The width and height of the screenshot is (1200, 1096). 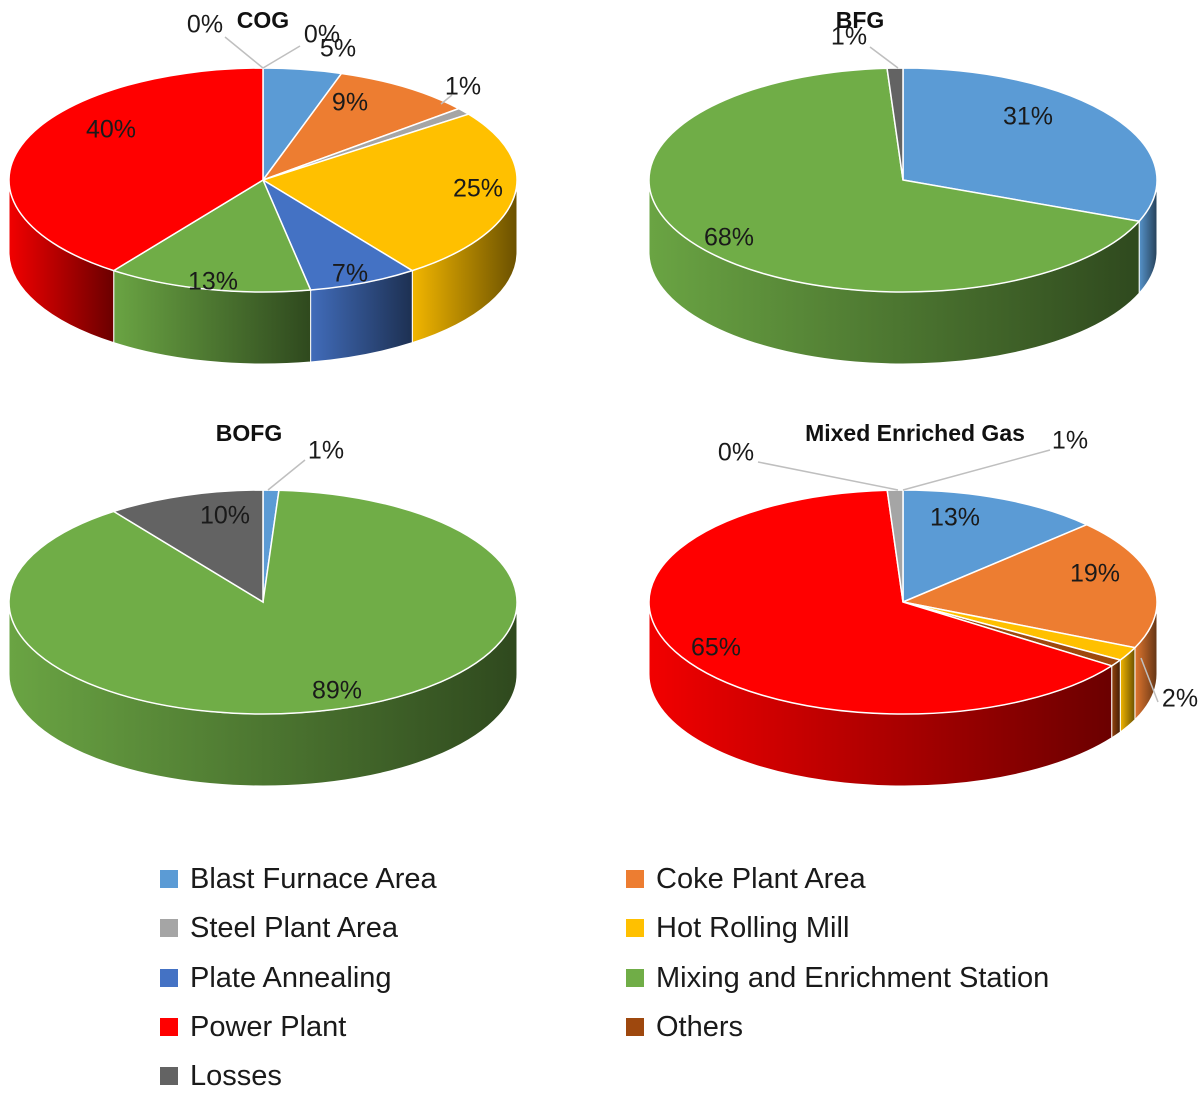 I want to click on pie-chart-bfg: BFG 31% 68% 1%, so click(x=903, y=186).